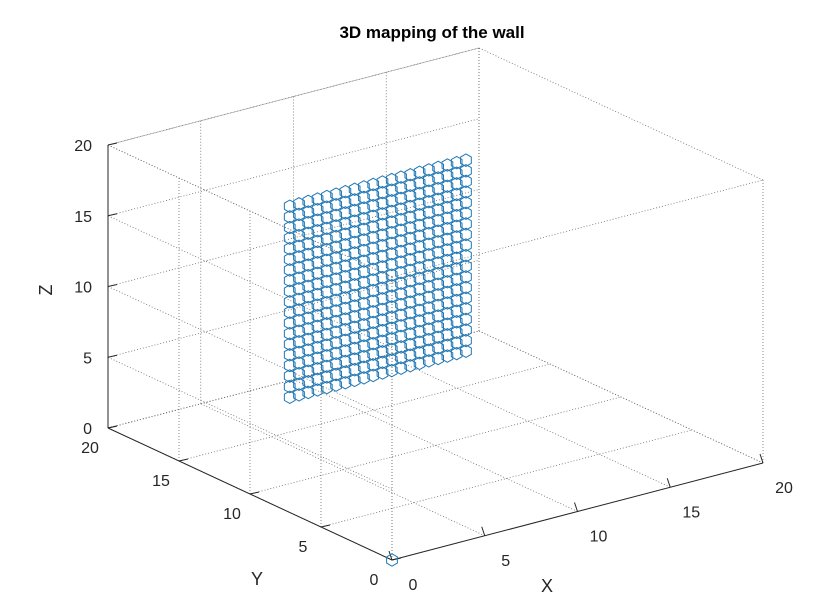 This screenshot has width=834, height=604. Describe the element at coordinates (761, 458) in the screenshot. I see `x-tick` at that location.